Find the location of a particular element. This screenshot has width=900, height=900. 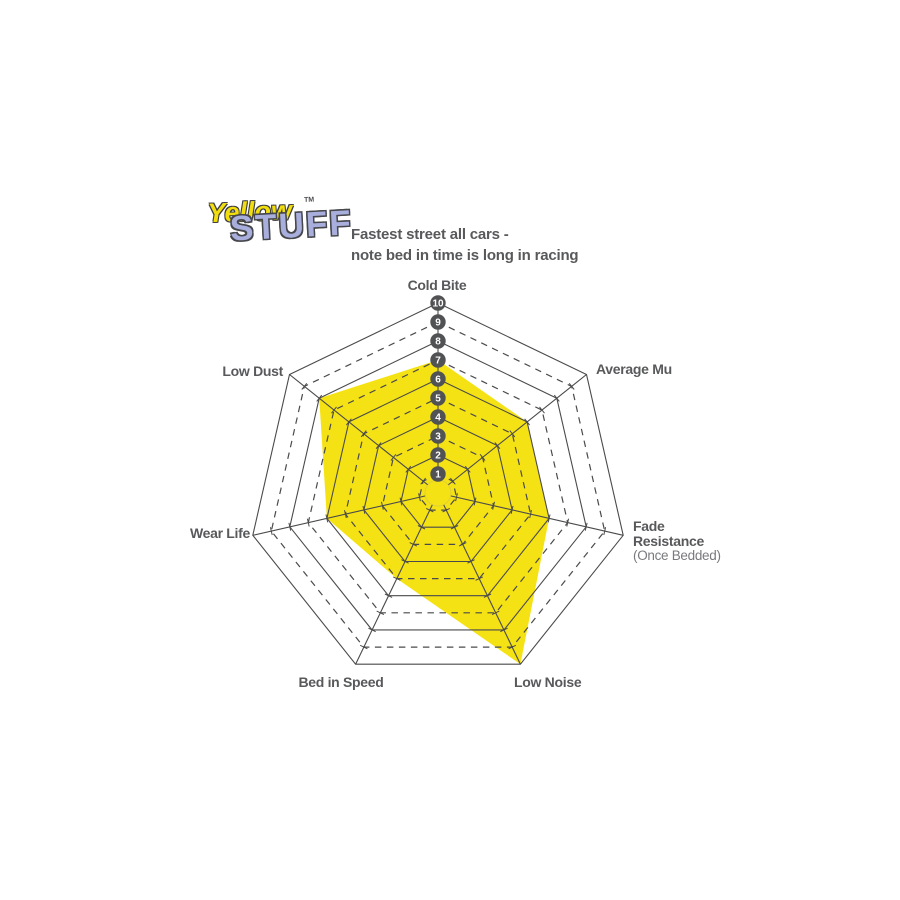

axis-label-cold-bite: Cold Bite is located at coordinates (437, 285).